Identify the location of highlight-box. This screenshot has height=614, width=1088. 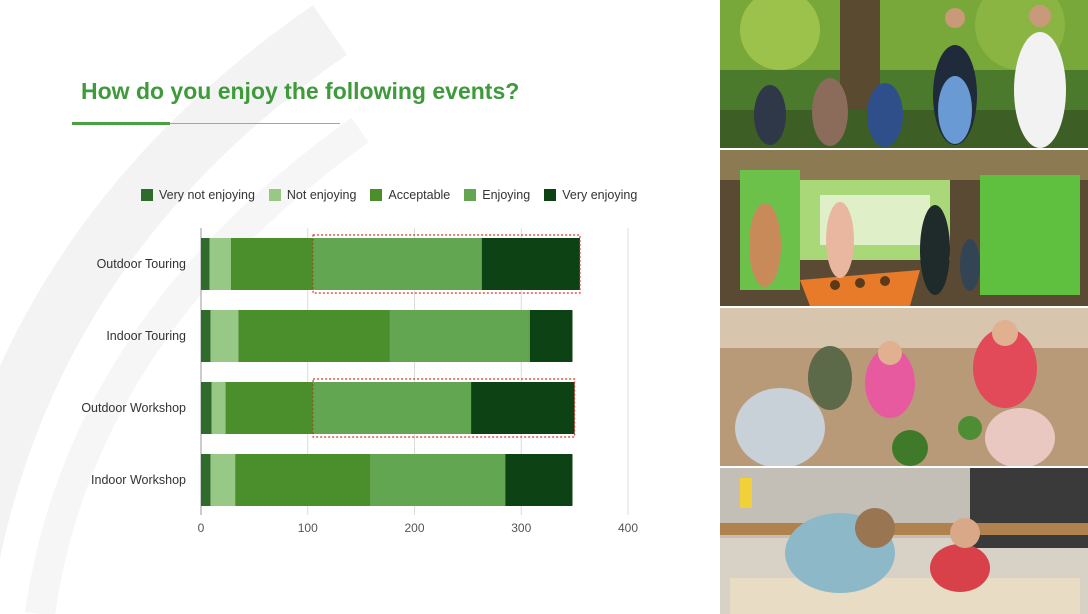
(446, 264).